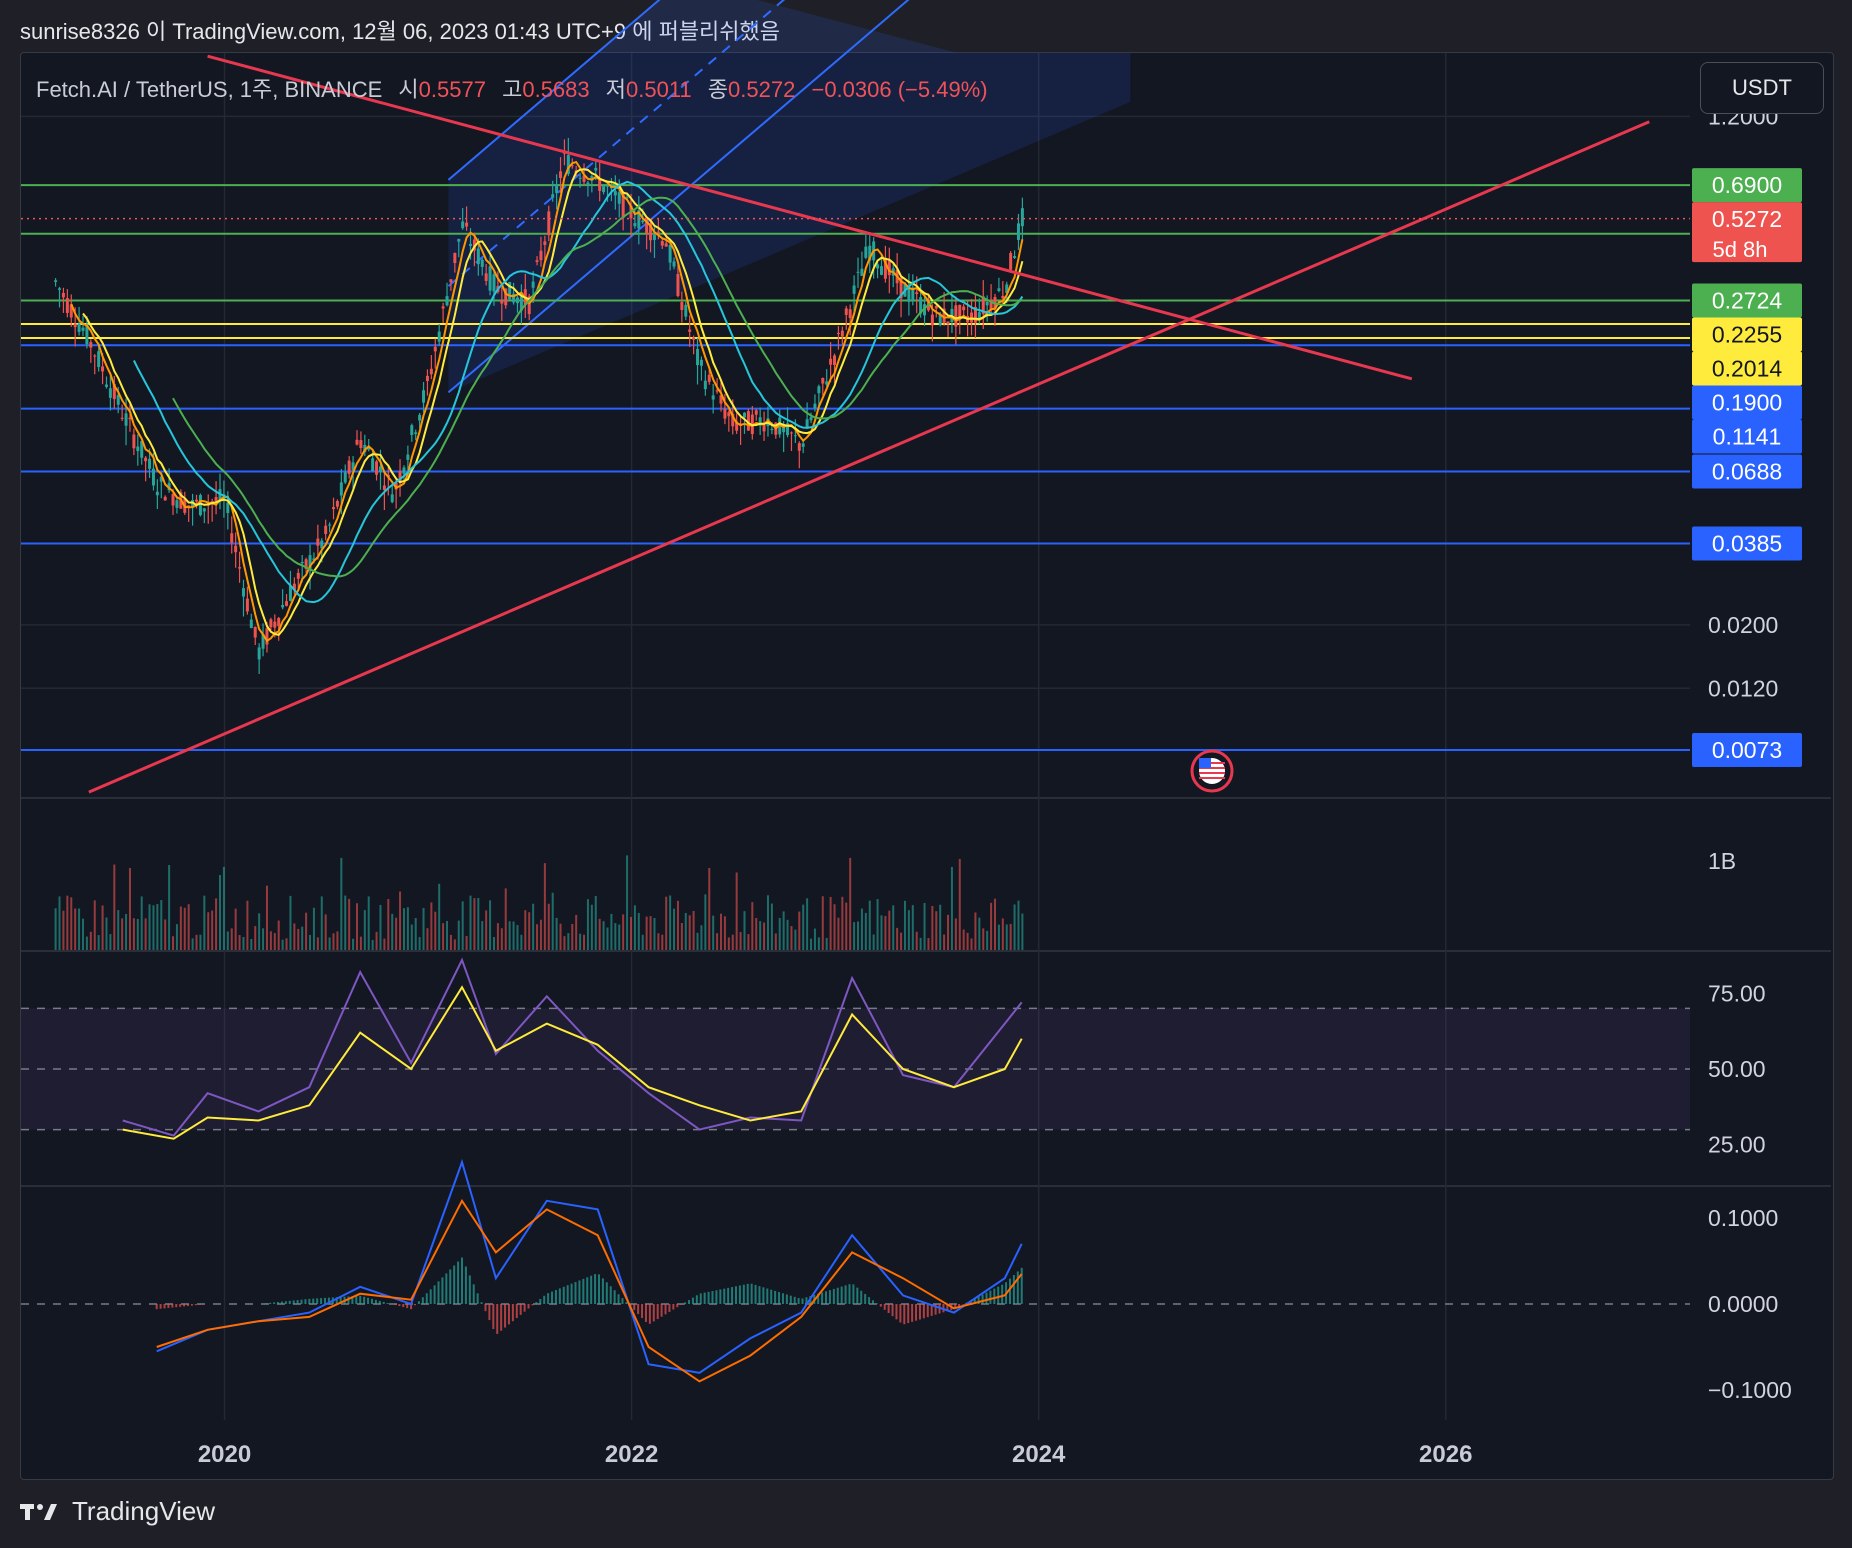 The height and width of the screenshot is (1548, 1852). What do you see at coordinates (1737, 1145) in the screenshot?
I see `rsi-axis-label: 25.00` at bounding box center [1737, 1145].